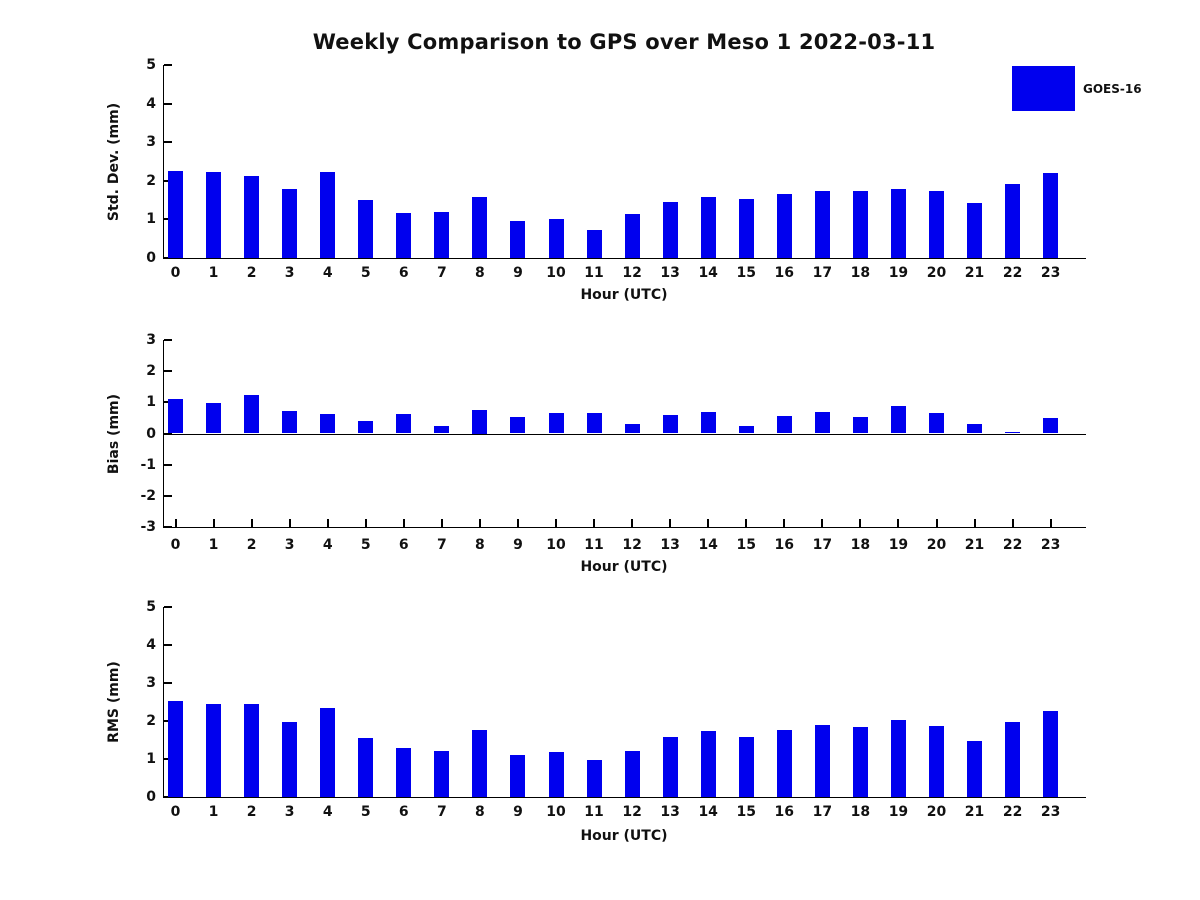 The width and height of the screenshot is (1200, 900). Describe the element at coordinates (1050, 545) in the screenshot. I see `x-tick-label: 23` at that location.